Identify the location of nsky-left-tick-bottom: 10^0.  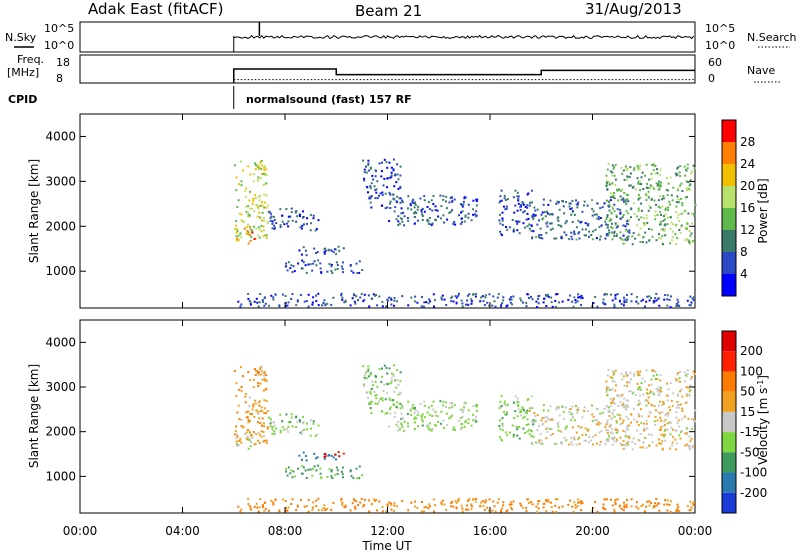
(59, 45).